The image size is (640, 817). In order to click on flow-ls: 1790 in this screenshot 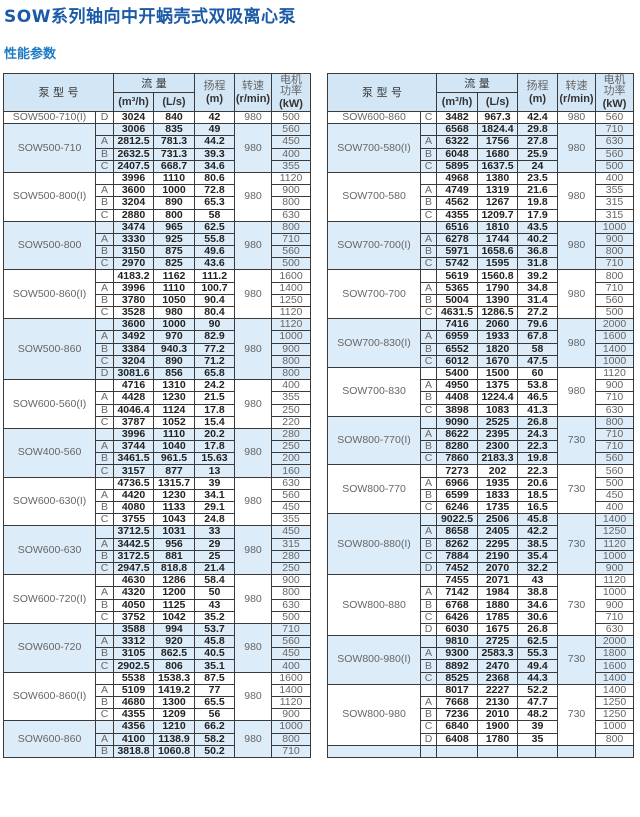, I will do `click(497, 288)`.